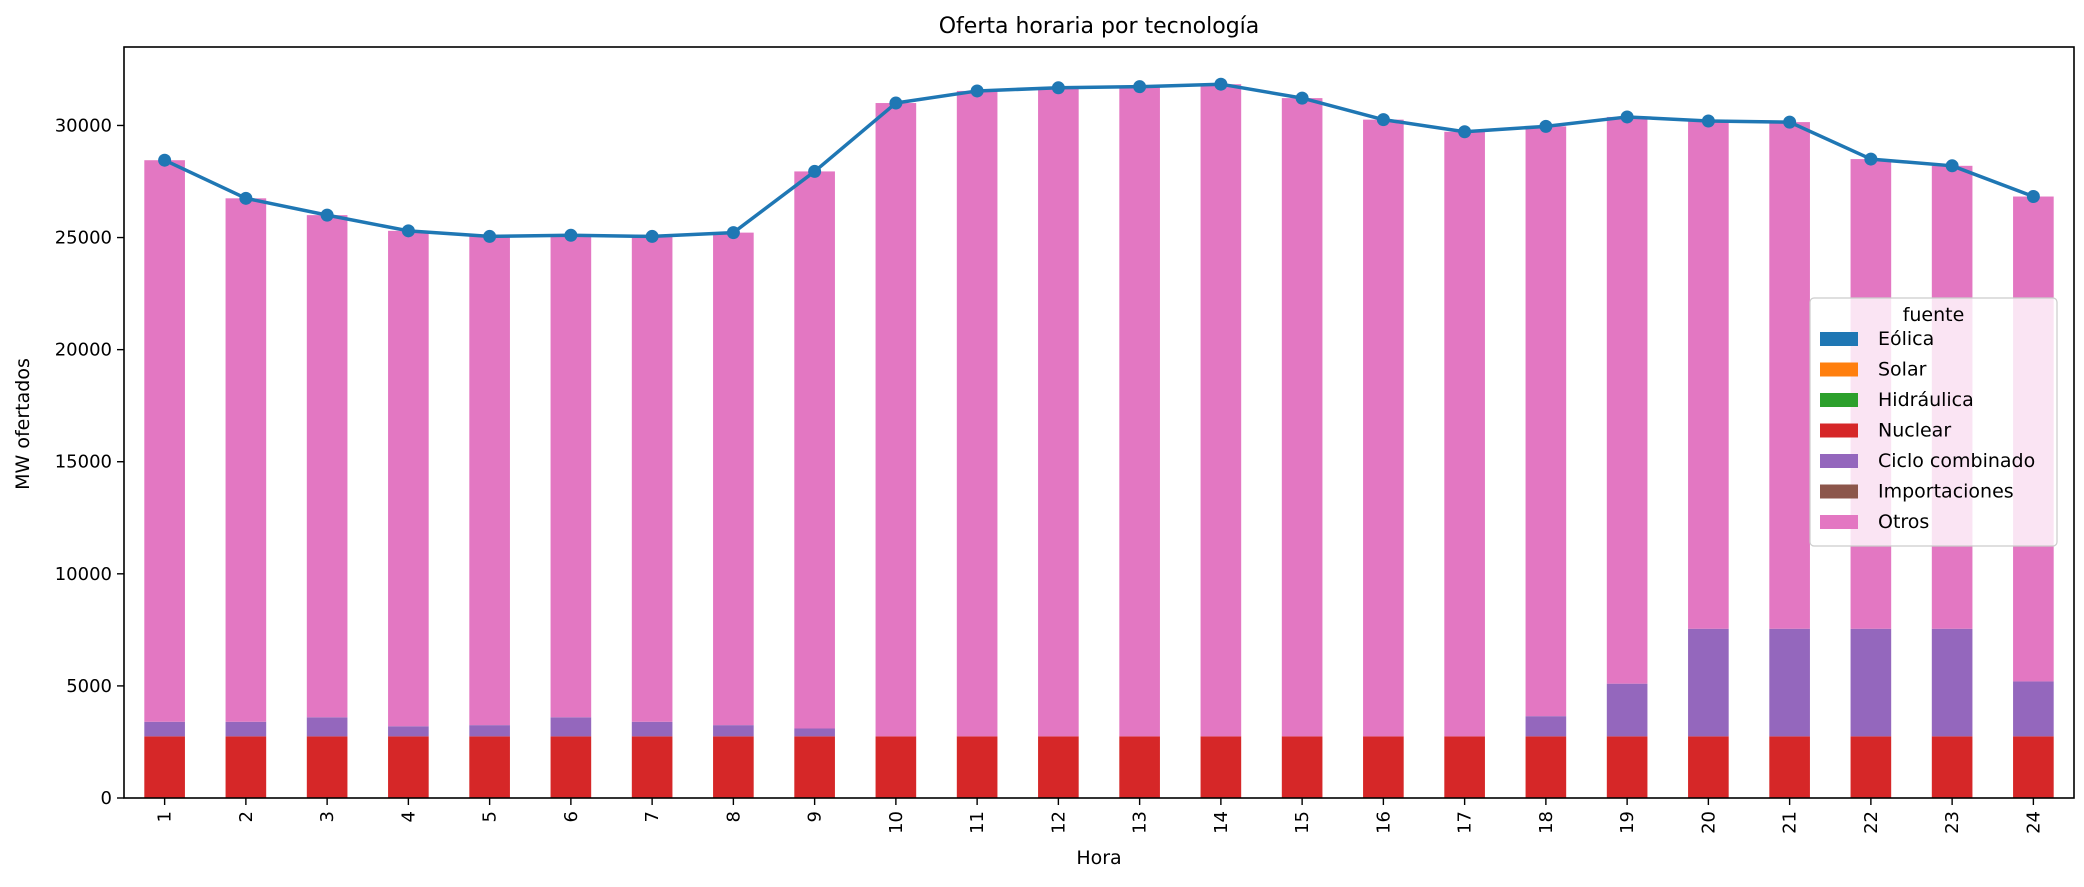 Image resolution: width=2084 pixels, height=887 pixels. I want to click on x-tick-label: 15, so click(1302, 822).